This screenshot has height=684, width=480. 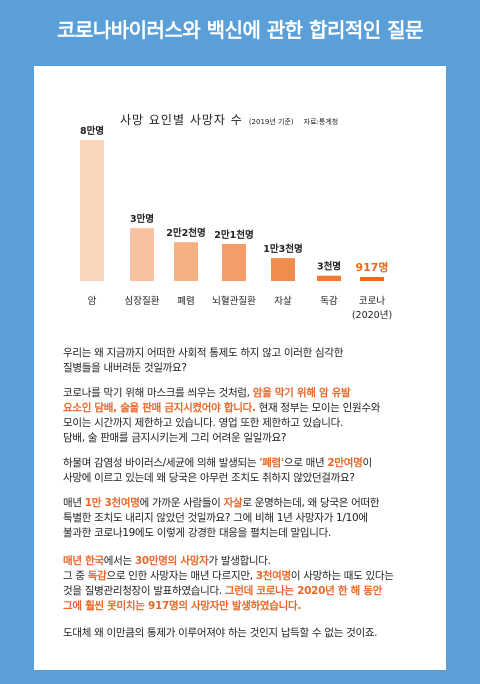 I want to click on body-text: 모이는 시간까지 제한하고 있습니다. 영업 또한 제한하고 있습니다., so click(x=203, y=423).